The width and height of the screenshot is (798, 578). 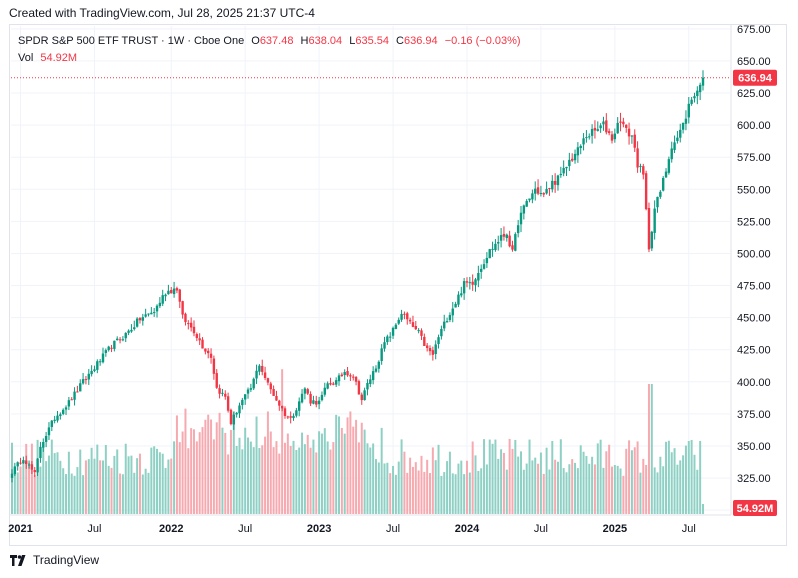 What do you see at coordinates (754, 158) in the screenshot?
I see `y-tick-label: 575.00` at bounding box center [754, 158].